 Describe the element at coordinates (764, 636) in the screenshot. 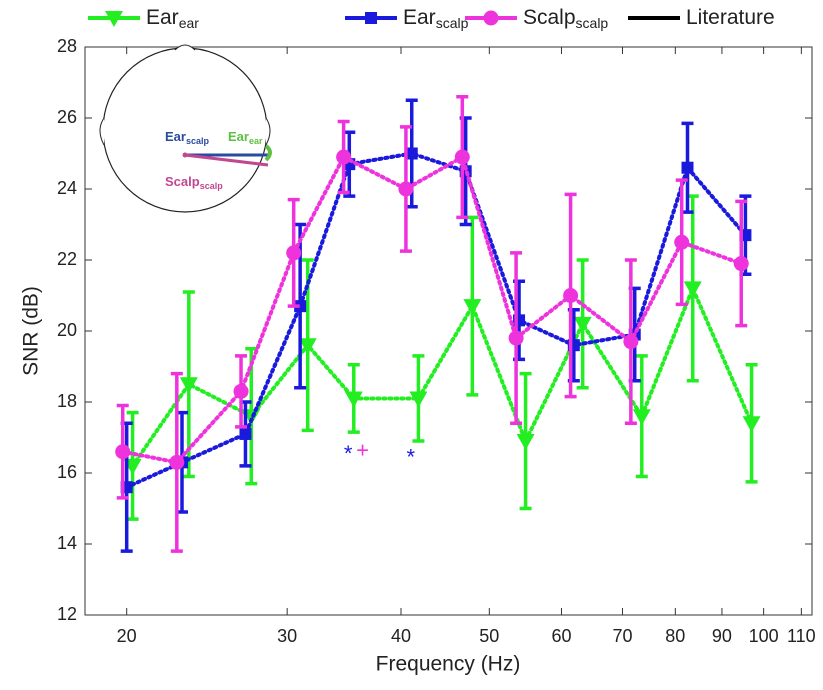

I see `x-tick-label: 100` at that location.